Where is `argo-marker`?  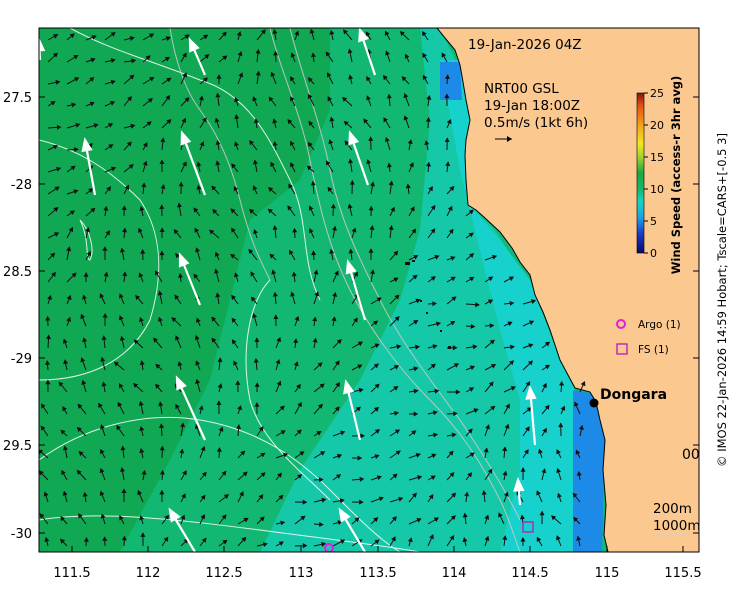 argo-marker is located at coordinates (329, 547).